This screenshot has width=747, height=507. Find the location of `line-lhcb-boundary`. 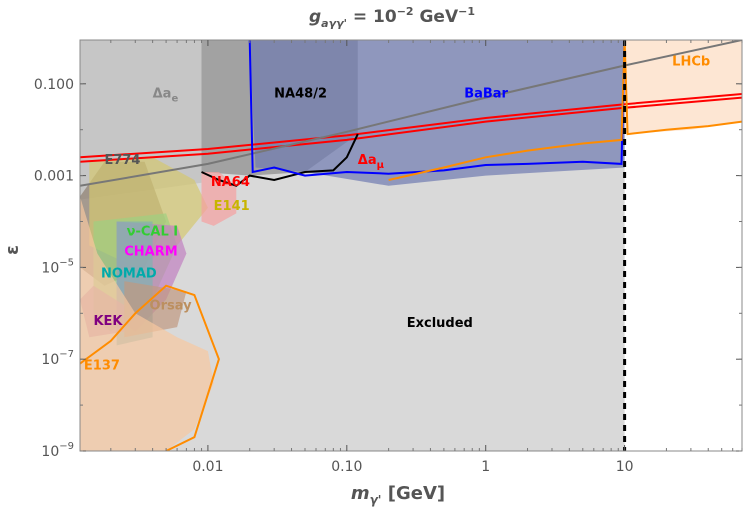

line-lhcb-boundary is located at coordinates (565, 110).